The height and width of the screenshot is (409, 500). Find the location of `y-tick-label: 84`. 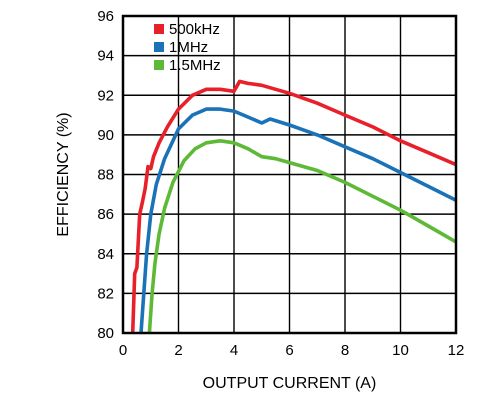

y-tick-label: 84 is located at coordinates (105, 254).